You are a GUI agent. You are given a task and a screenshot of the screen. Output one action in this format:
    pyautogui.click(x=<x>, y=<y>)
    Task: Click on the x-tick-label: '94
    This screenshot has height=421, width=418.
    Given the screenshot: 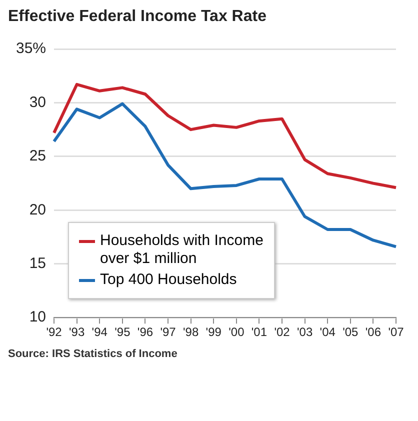 What is the action you would take?
    pyautogui.click(x=100, y=332)
    